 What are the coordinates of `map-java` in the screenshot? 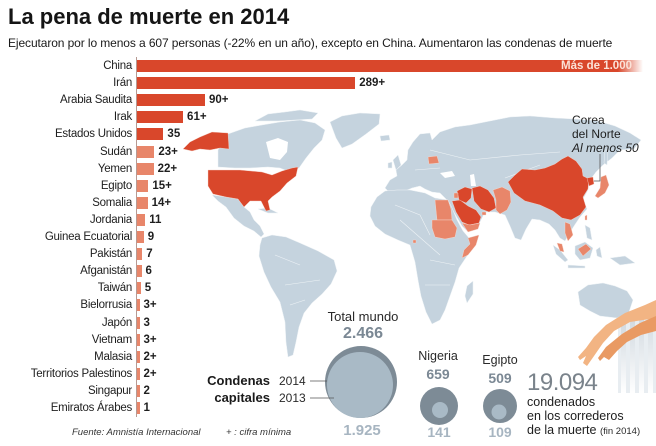 It's located at (576, 266).